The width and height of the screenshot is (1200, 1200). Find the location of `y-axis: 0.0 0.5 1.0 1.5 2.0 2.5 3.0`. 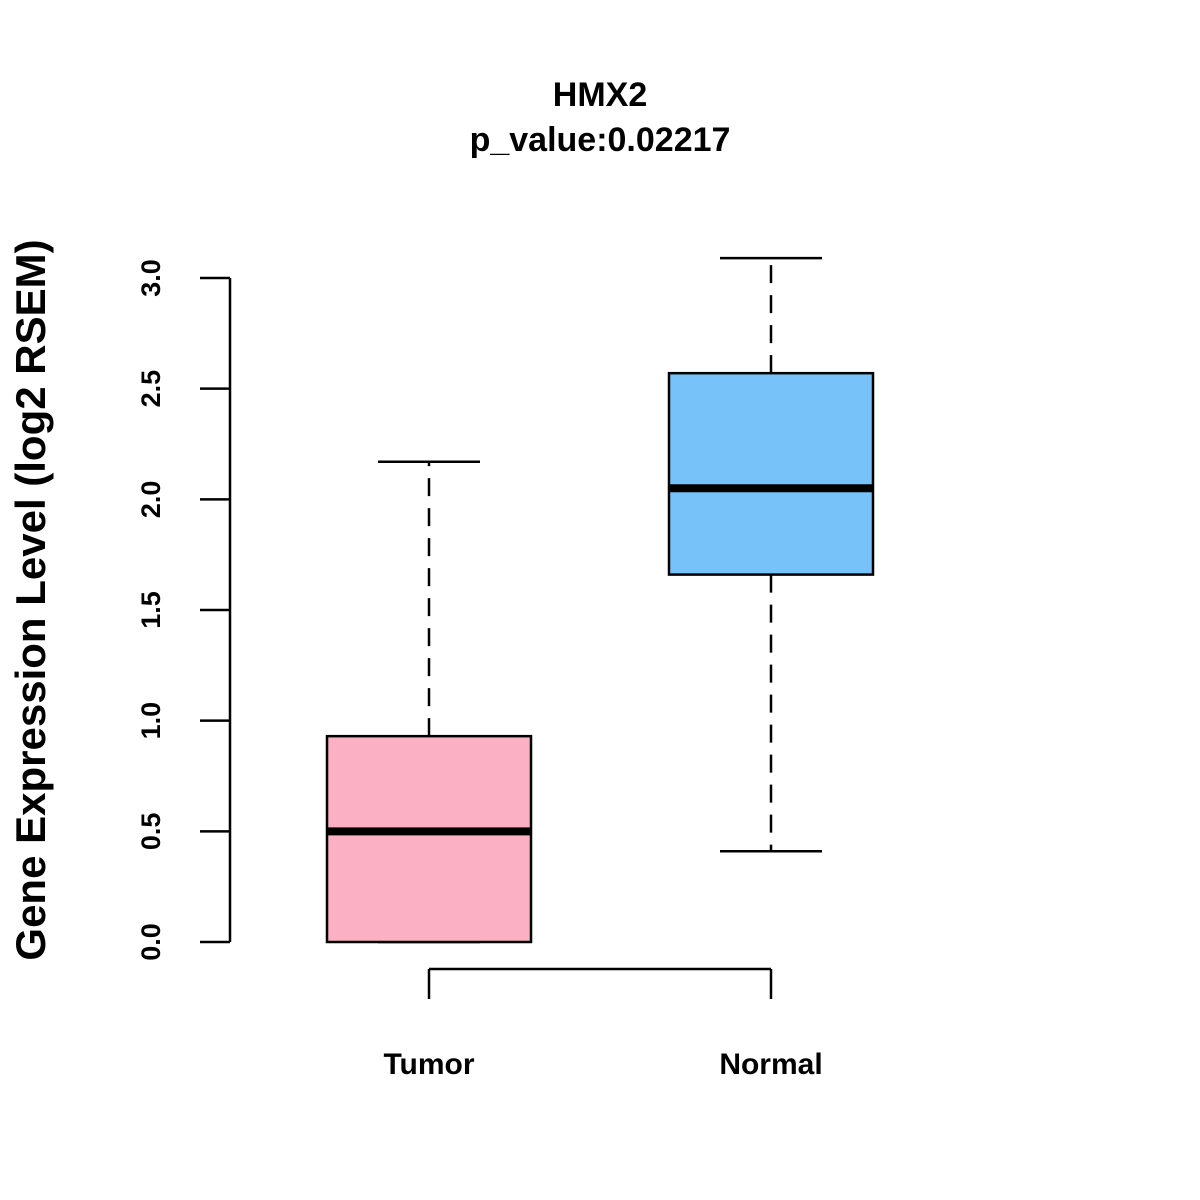

y-axis: 0.0 0.5 1.0 1.5 2.0 2.5 3.0 is located at coordinates (184, 610).